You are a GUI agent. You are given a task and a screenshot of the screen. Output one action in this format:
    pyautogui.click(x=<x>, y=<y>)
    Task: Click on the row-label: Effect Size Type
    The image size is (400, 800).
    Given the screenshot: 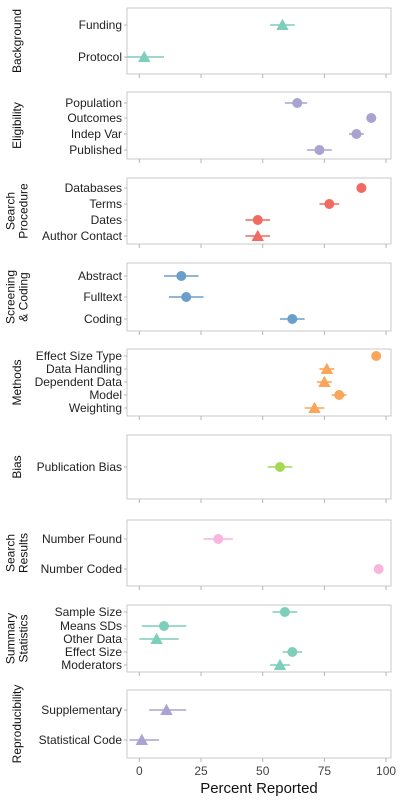 What is the action you would take?
    pyautogui.click(x=79, y=356)
    